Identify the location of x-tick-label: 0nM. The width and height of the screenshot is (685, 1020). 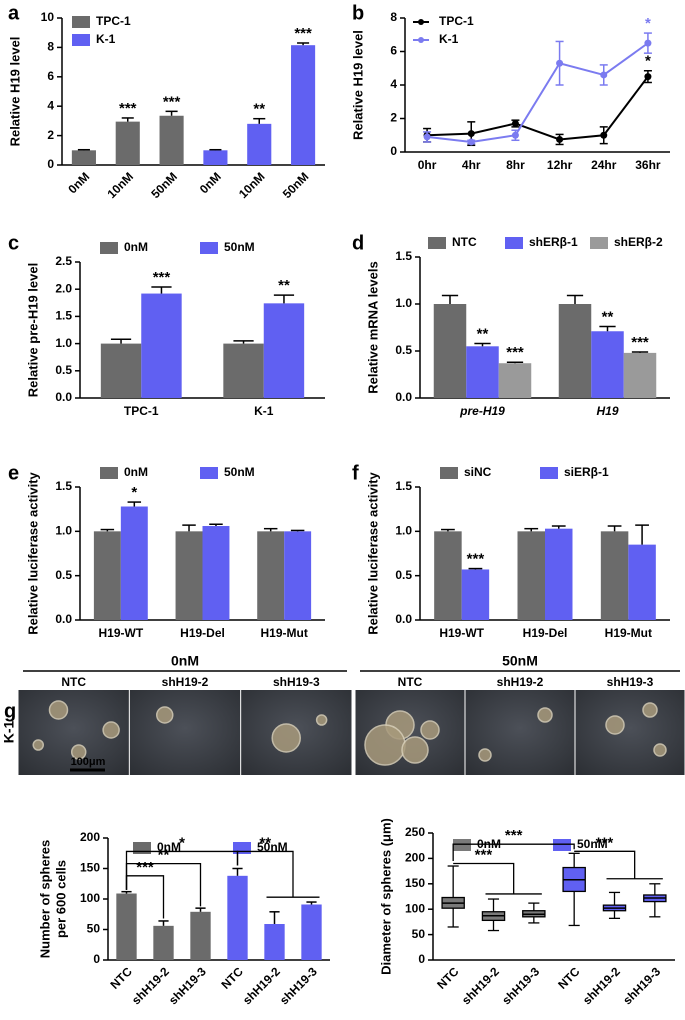
(210, 182).